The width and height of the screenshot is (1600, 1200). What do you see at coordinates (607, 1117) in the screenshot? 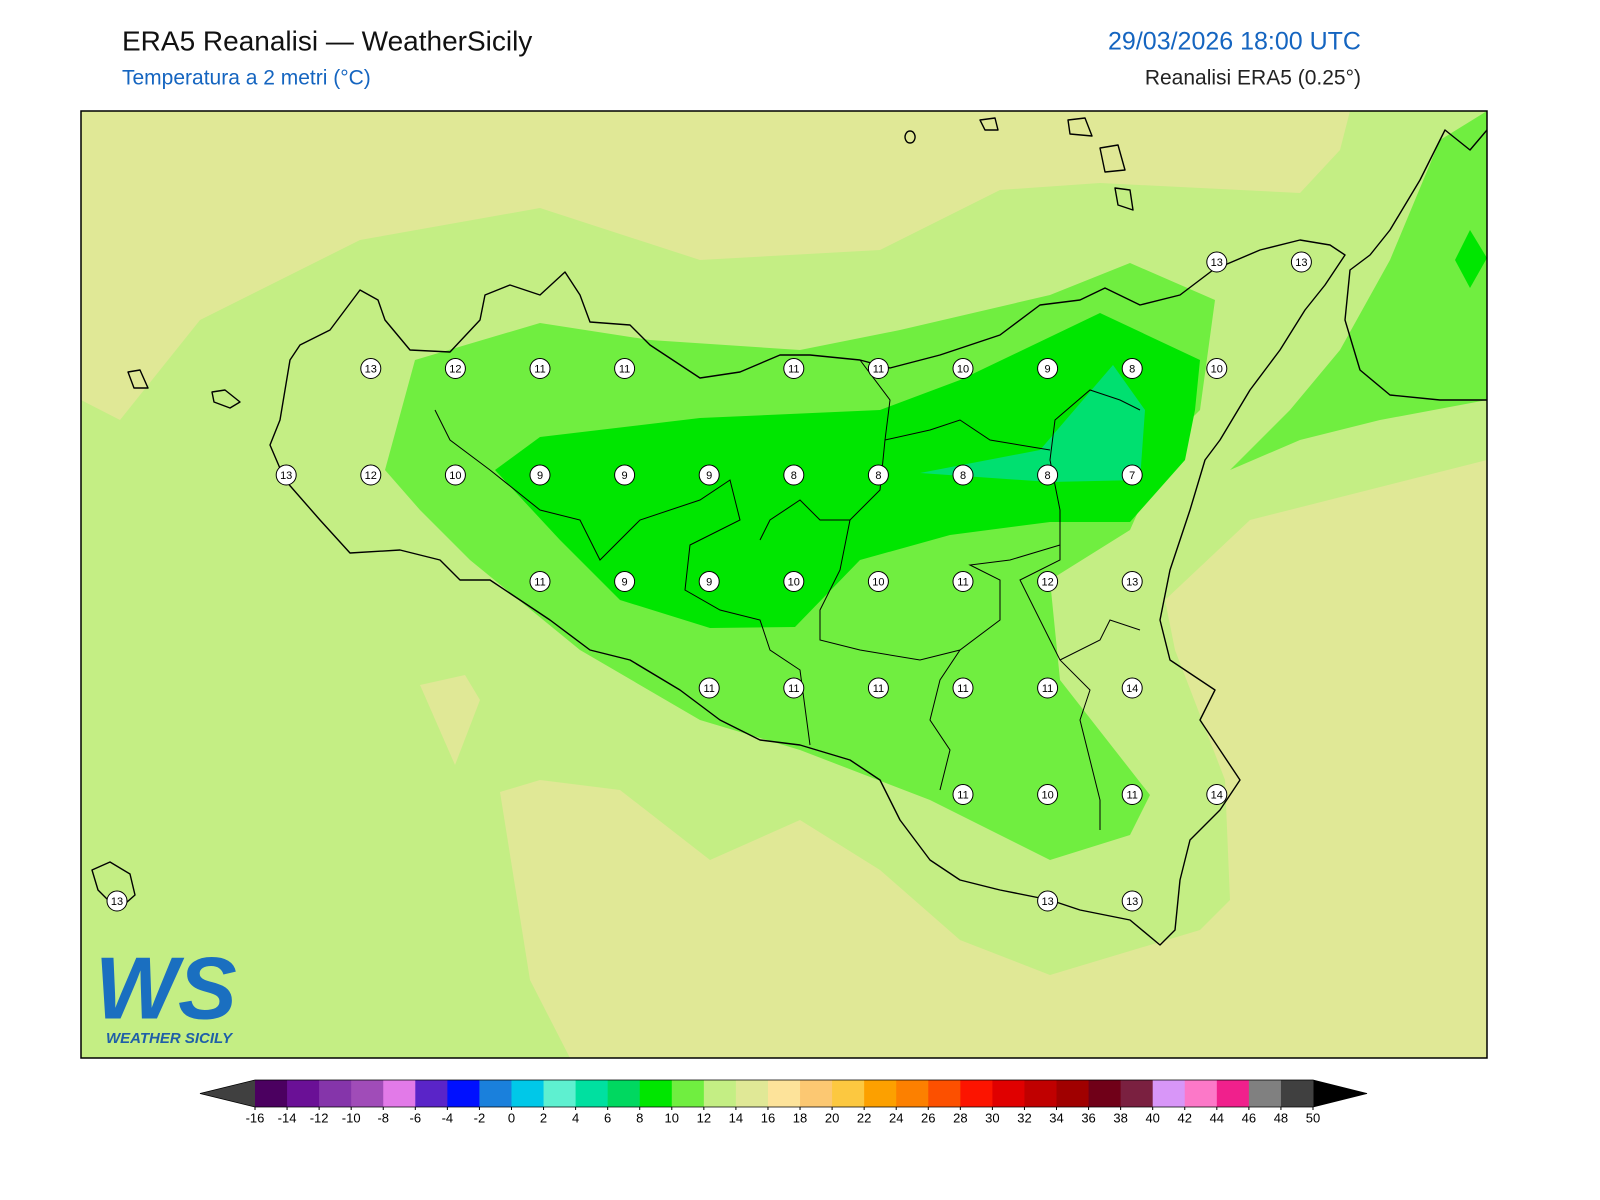
I see `colorbar-tick-label: 6` at bounding box center [607, 1117].